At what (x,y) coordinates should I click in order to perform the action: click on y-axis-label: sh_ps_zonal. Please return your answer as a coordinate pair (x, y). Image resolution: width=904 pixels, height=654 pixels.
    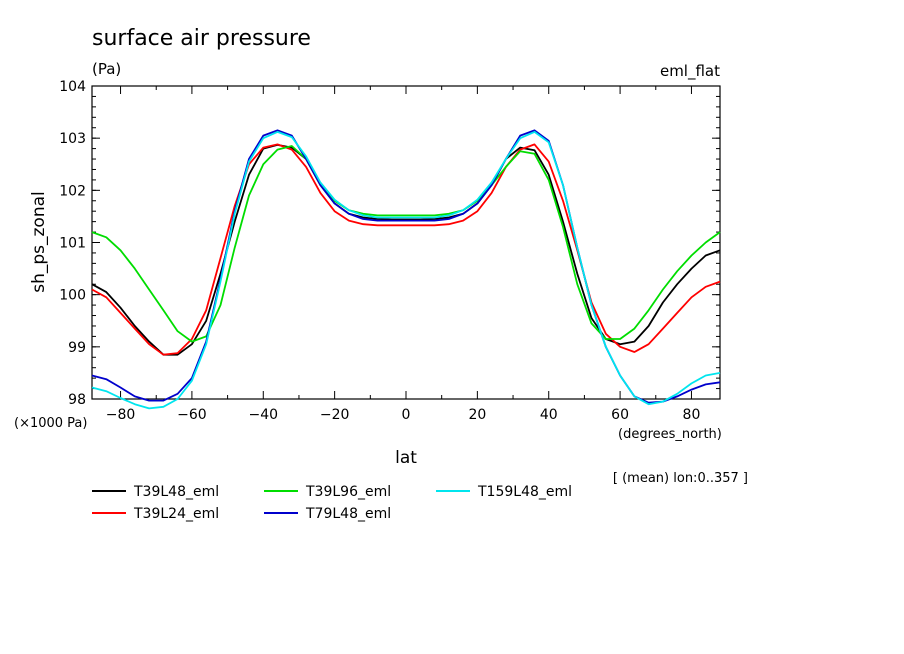
    Looking at the image, I should click on (39, 242).